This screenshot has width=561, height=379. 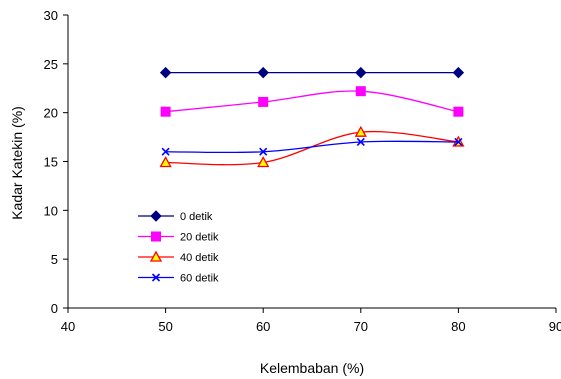 What do you see at coordinates (178, 279) in the screenshot?
I see `legend-item: 60 detik` at bounding box center [178, 279].